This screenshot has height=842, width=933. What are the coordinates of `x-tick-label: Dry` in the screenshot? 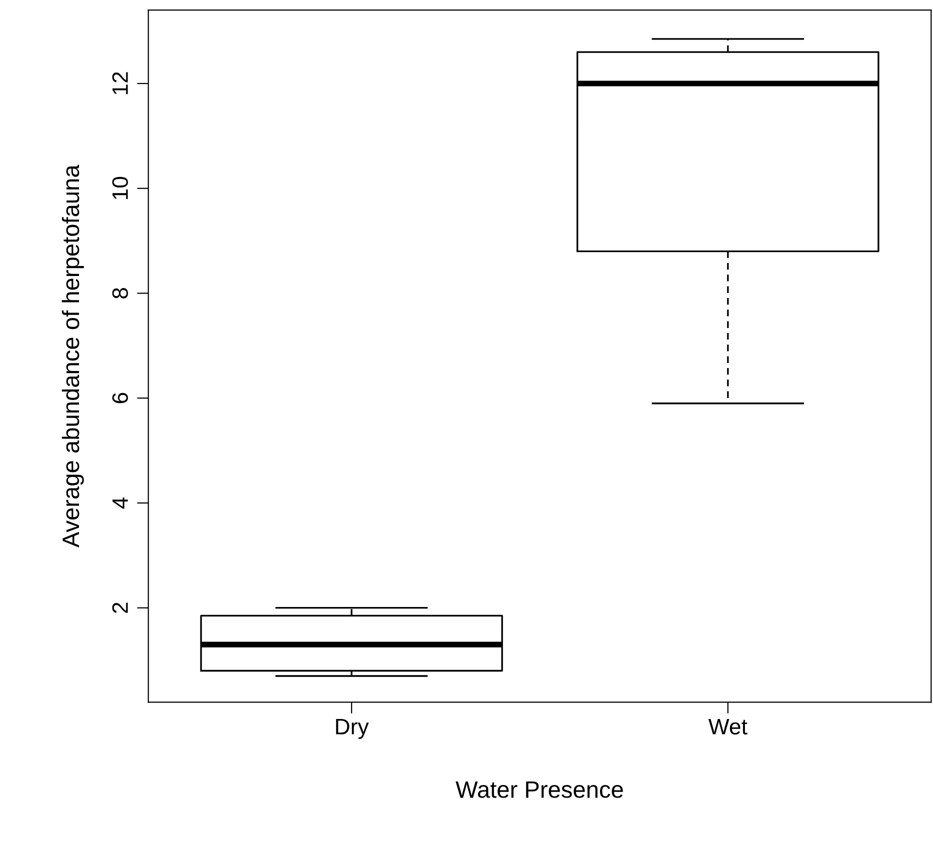 It's located at (352, 729).